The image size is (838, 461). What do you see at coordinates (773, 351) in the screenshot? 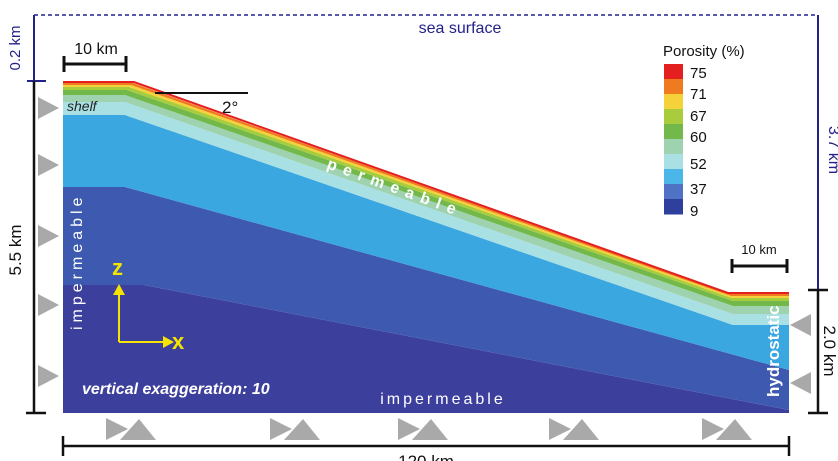
I see `hydrostatic-label: hydrostatic` at bounding box center [773, 351].